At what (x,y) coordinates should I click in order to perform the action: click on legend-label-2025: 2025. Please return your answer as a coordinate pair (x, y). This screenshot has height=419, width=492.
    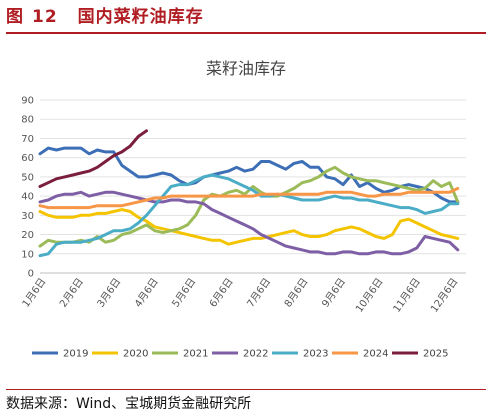
    Looking at the image, I should click on (435, 354).